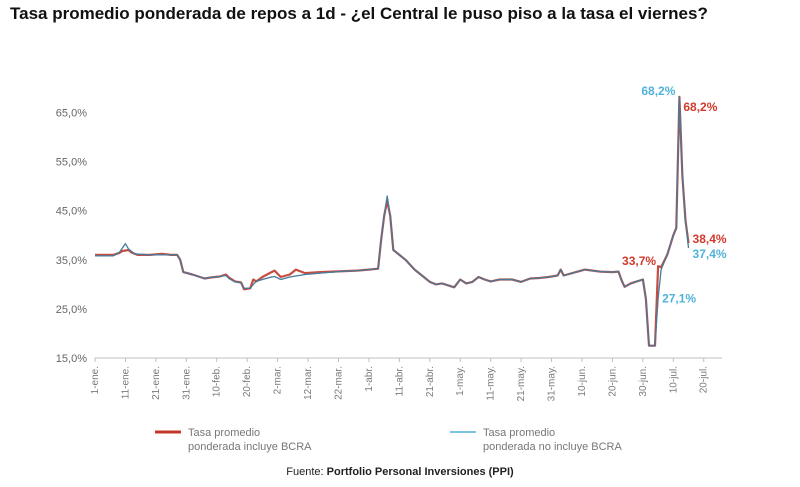  Describe the element at coordinates (278, 380) in the screenshot. I see `x-tick-label: 2-mar.` at that location.